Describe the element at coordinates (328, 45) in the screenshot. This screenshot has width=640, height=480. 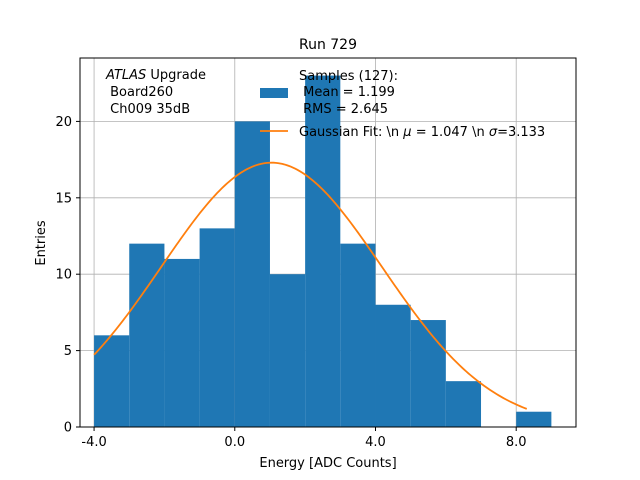
I see `chart-title: Run 729` at that location.